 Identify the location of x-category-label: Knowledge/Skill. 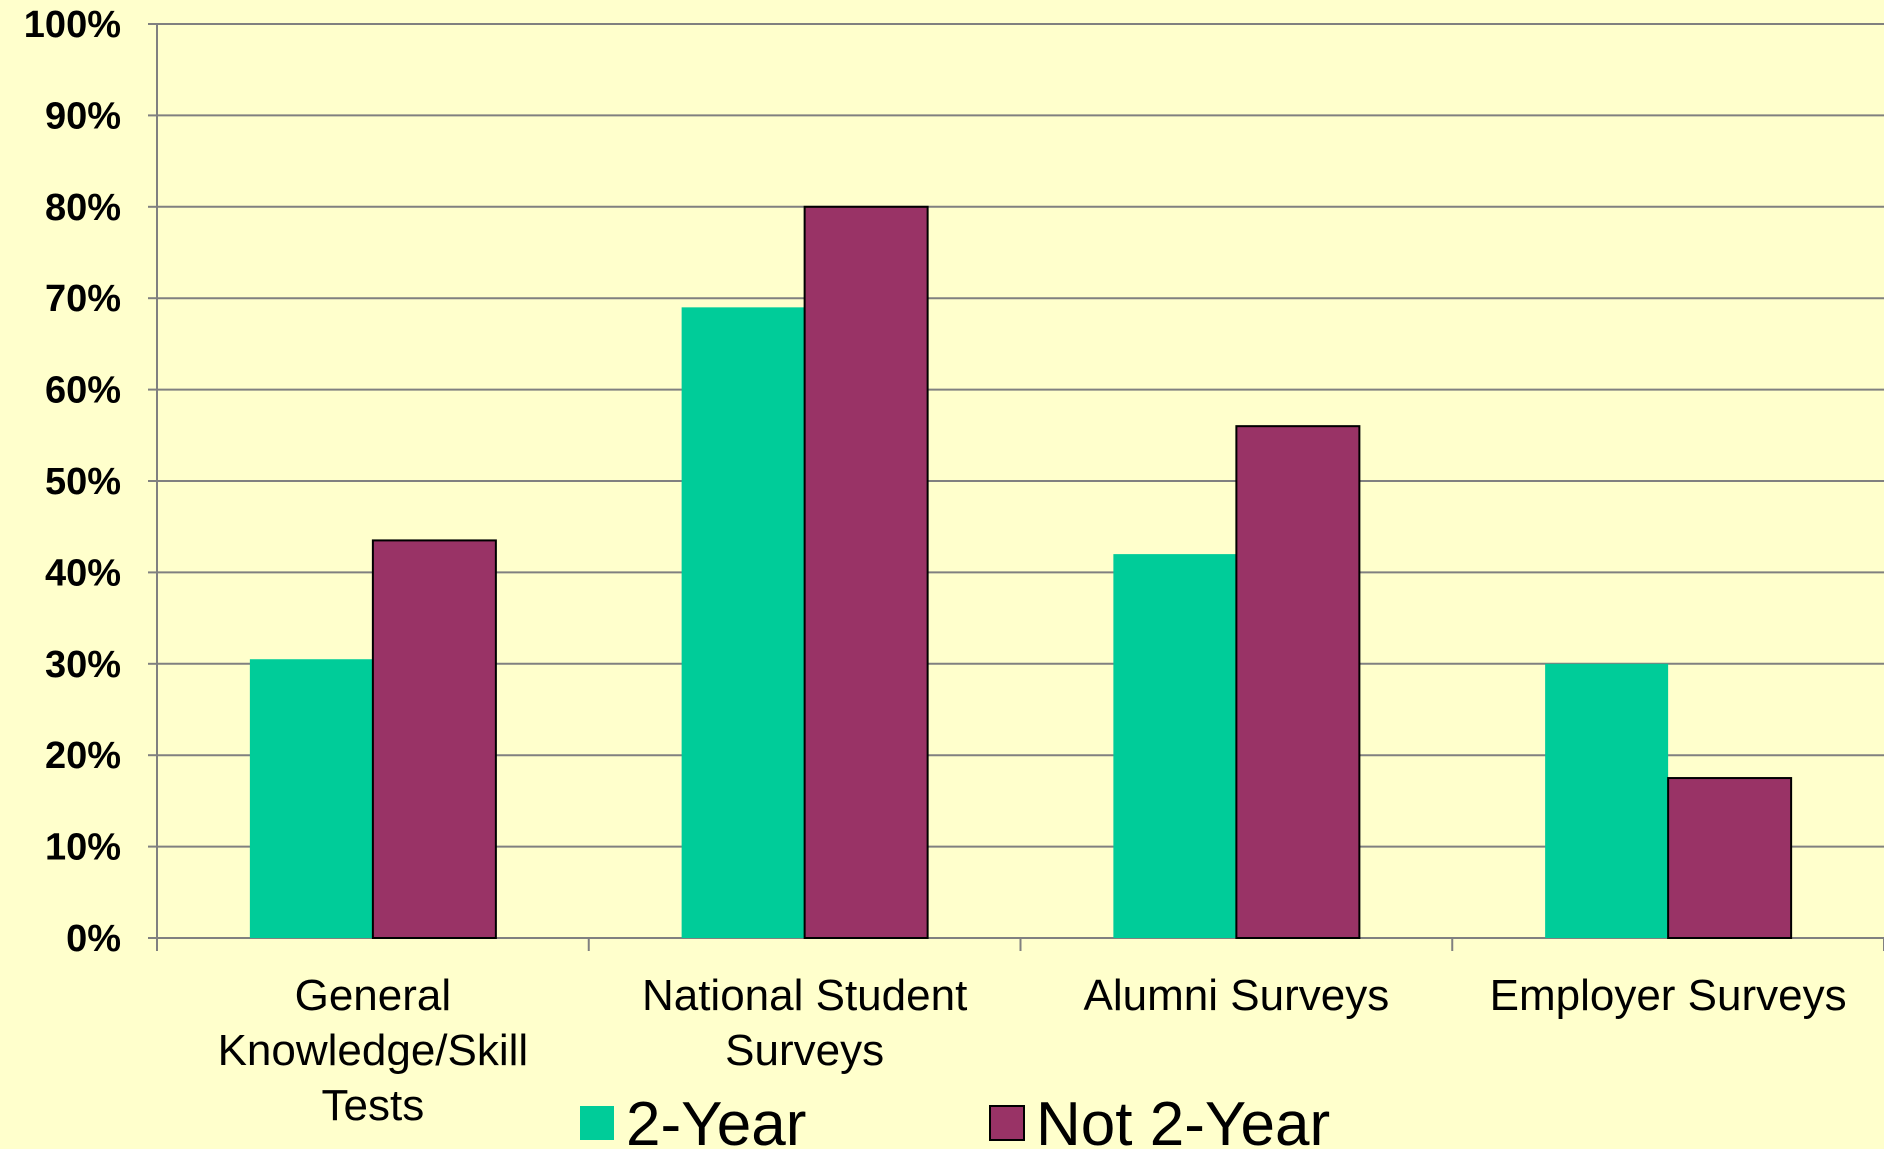
(373, 1050).